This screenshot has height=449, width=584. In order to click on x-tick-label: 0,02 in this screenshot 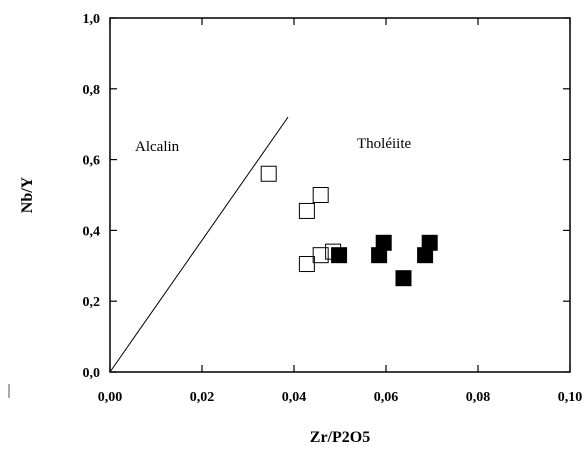, I will do `click(202, 397)`.